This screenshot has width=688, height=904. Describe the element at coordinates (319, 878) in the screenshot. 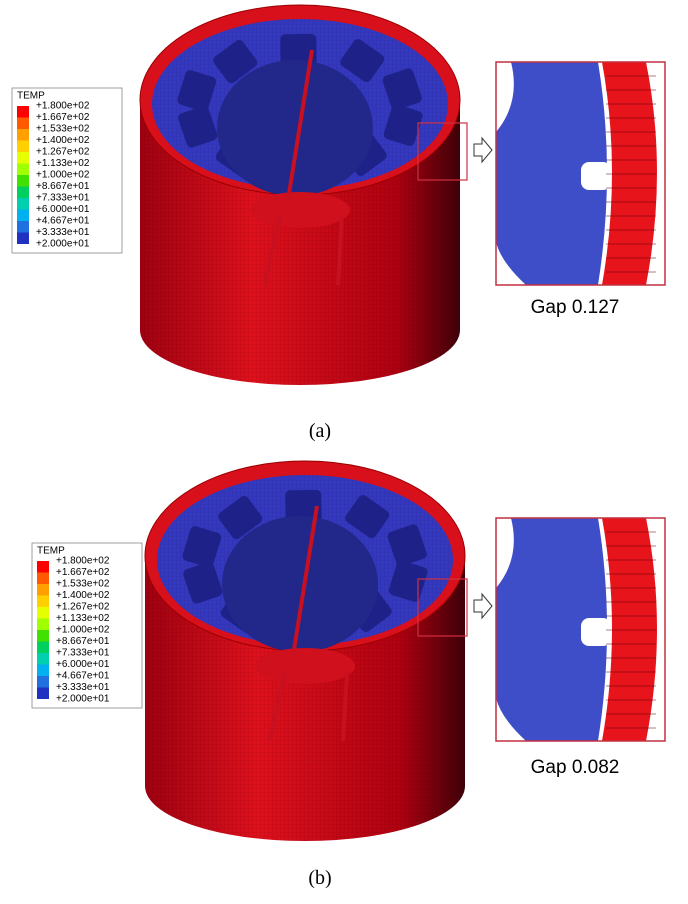

I see `panel-caption: (b)` at that location.